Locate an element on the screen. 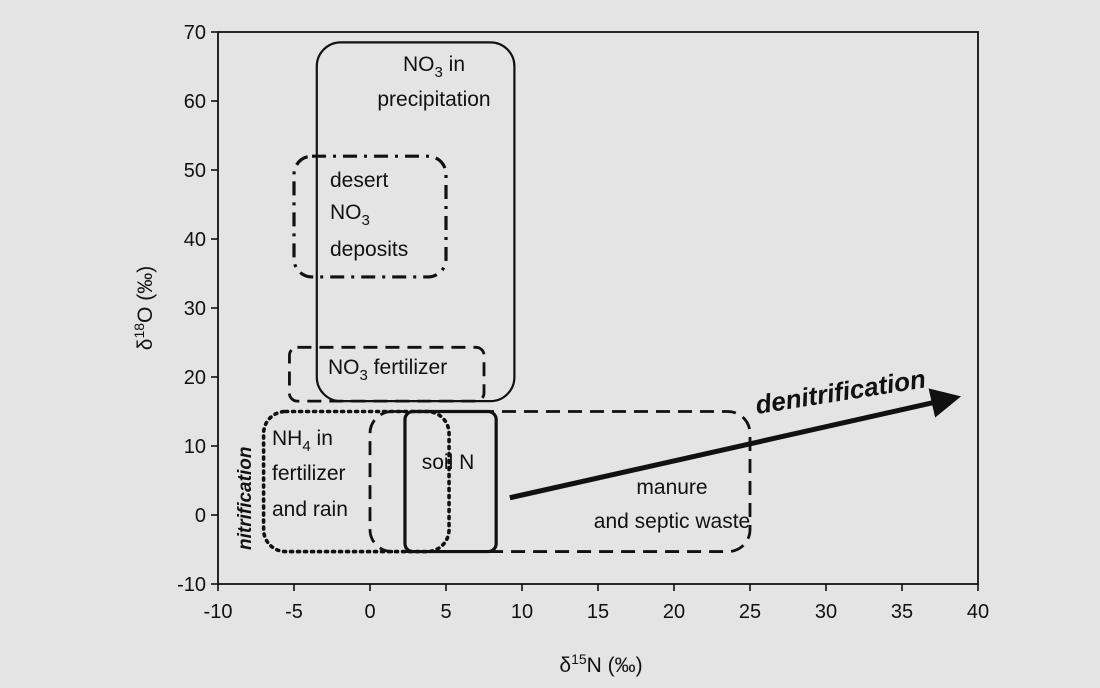  region-precip is located at coordinates (415, 222).